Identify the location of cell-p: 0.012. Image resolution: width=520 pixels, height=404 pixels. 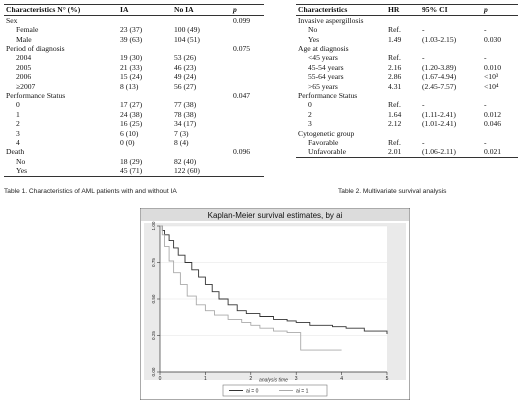
(493, 114).